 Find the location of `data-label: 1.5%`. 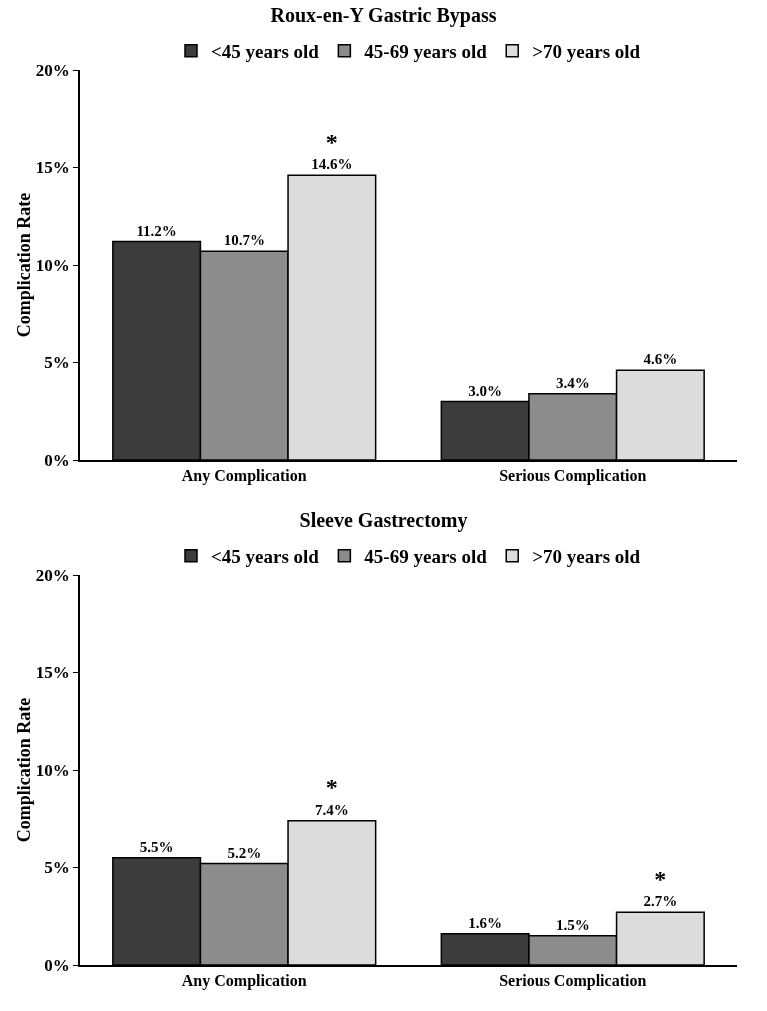

data-label: 1.5% is located at coordinates (572, 924).